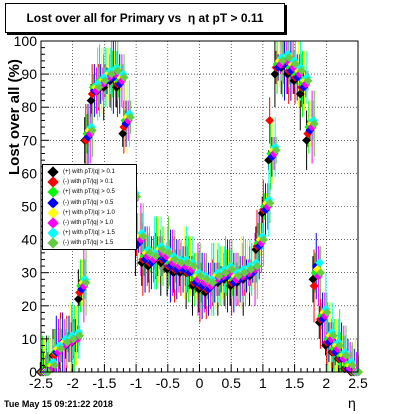 This screenshot has width=400, height=414. I want to click on x-tick-label: 2, so click(326, 383).